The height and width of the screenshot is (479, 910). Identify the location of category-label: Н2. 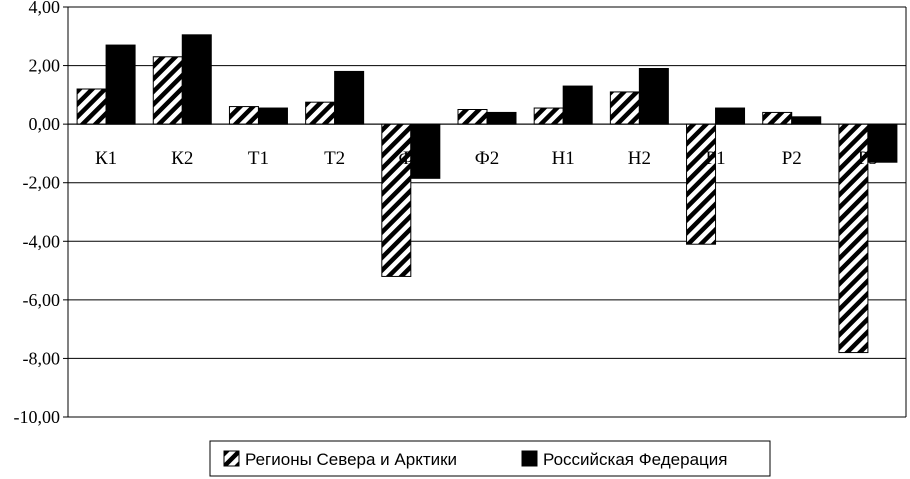
(639, 158).